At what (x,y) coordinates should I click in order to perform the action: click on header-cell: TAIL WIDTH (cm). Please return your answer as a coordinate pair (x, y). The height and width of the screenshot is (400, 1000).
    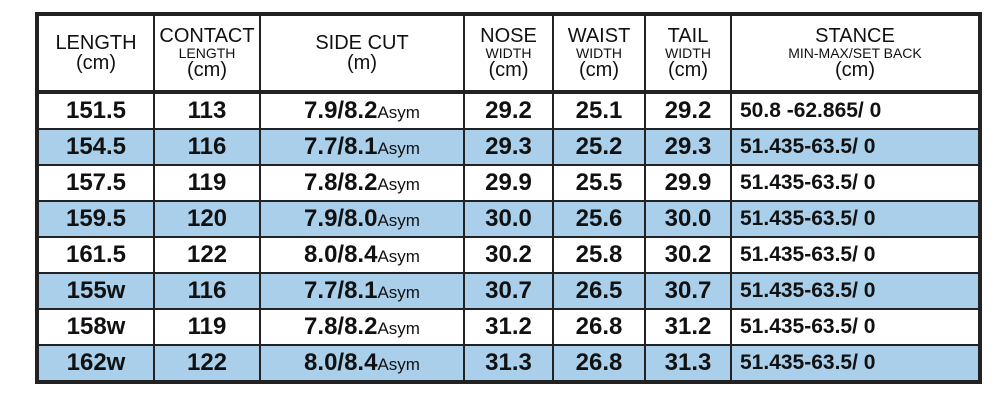
    Looking at the image, I should click on (688, 53).